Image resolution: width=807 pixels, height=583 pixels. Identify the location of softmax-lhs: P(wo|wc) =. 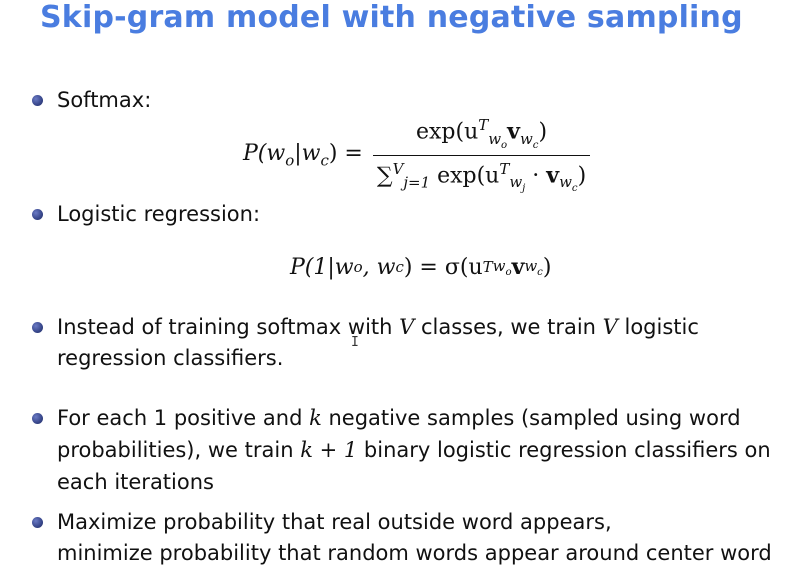
(303, 155).